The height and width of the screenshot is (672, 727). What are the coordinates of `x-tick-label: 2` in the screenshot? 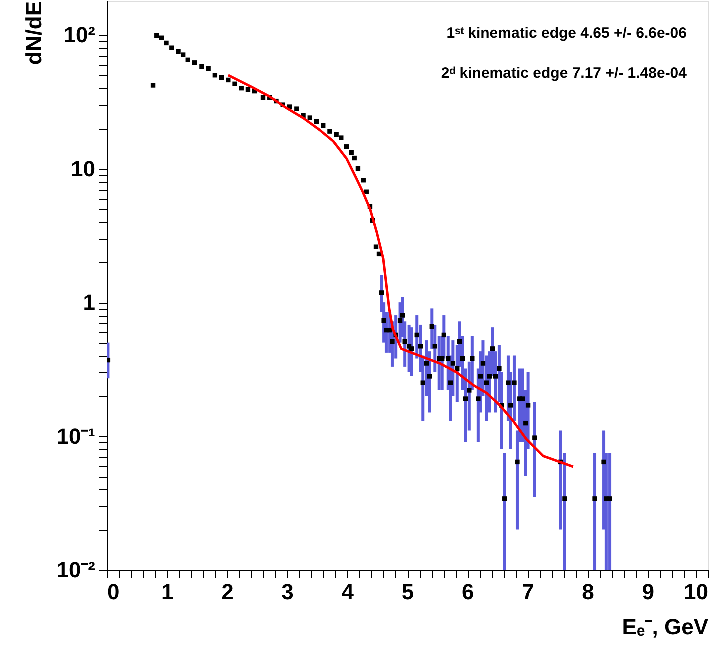 It's located at (228, 592).